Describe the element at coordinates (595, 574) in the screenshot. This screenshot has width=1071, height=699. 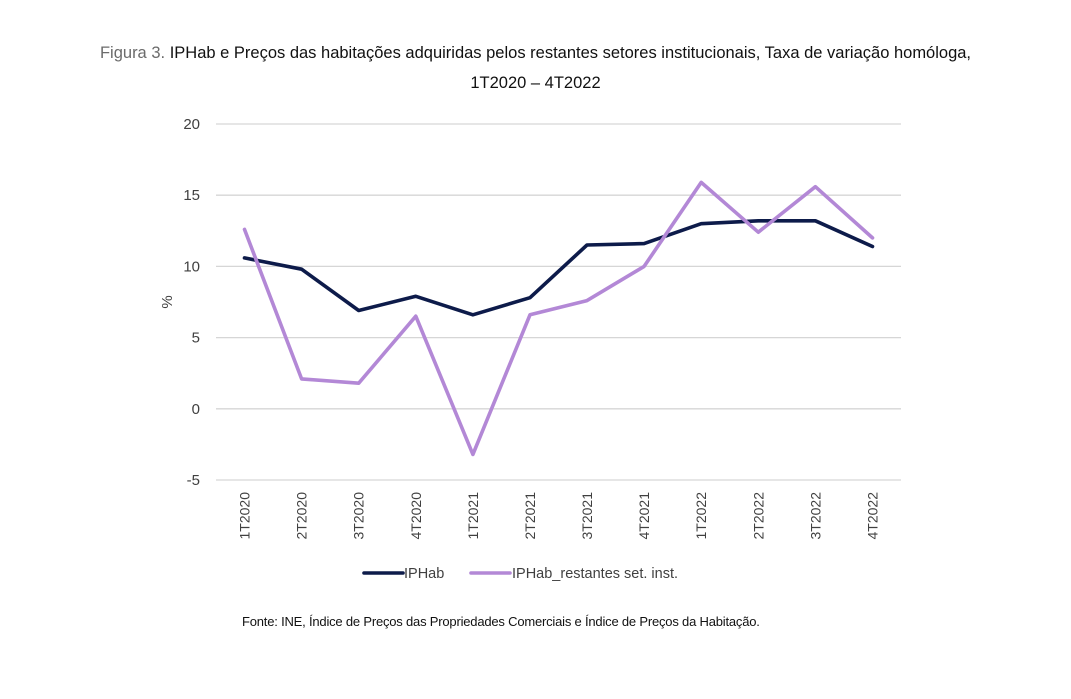
I see `legend-label: IPHab_restantes set. inst.` at that location.